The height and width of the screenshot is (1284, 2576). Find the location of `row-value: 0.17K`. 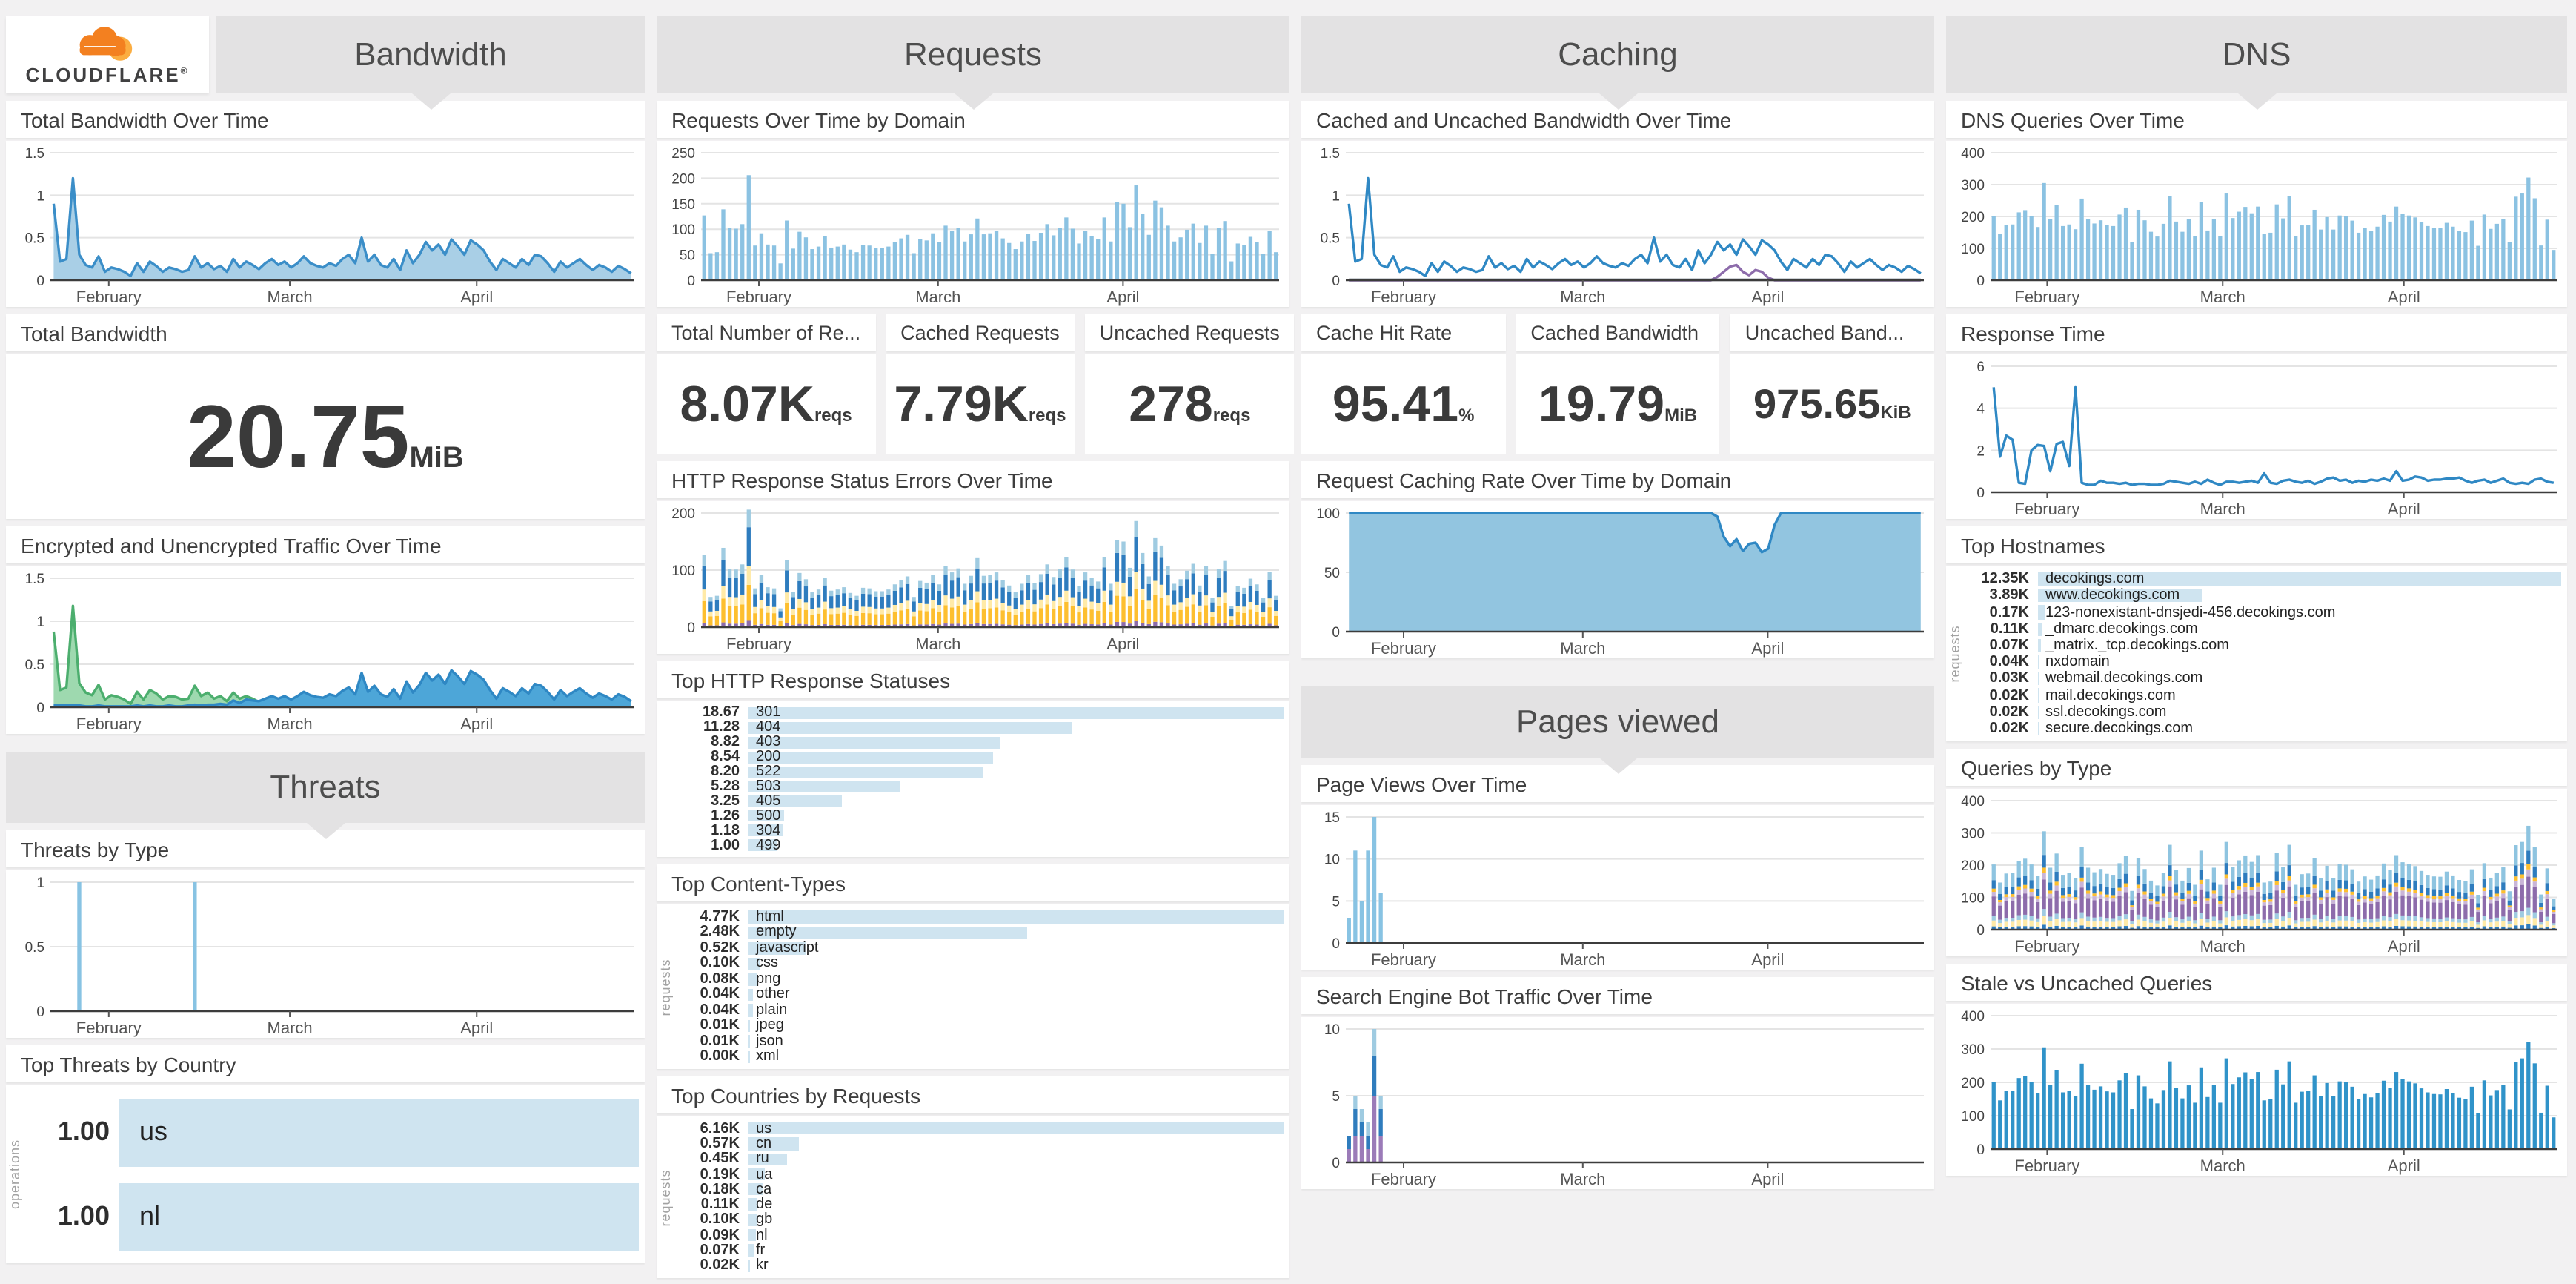

row-value: 0.17K is located at coordinates (2009, 612).